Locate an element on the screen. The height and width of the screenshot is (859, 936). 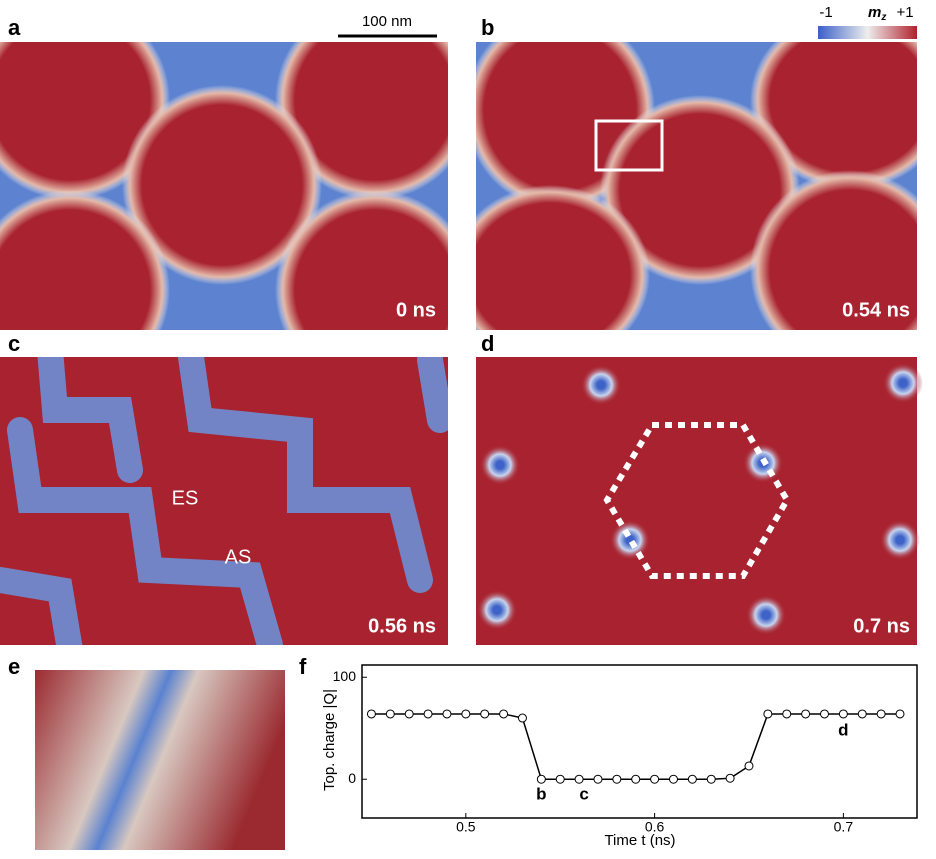
time-label: 0.54 ns is located at coordinates (876, 310).